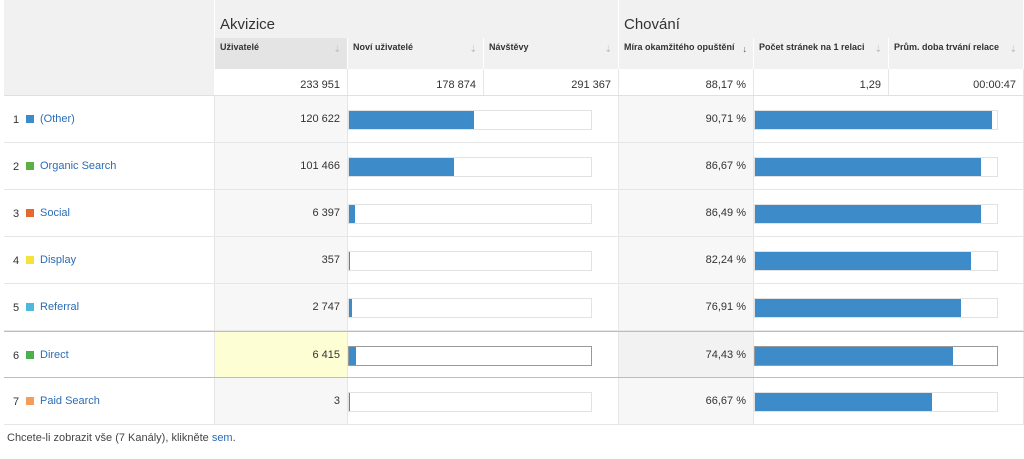  I want to click on channel-cell: 5 Referral, so click(109, 307).